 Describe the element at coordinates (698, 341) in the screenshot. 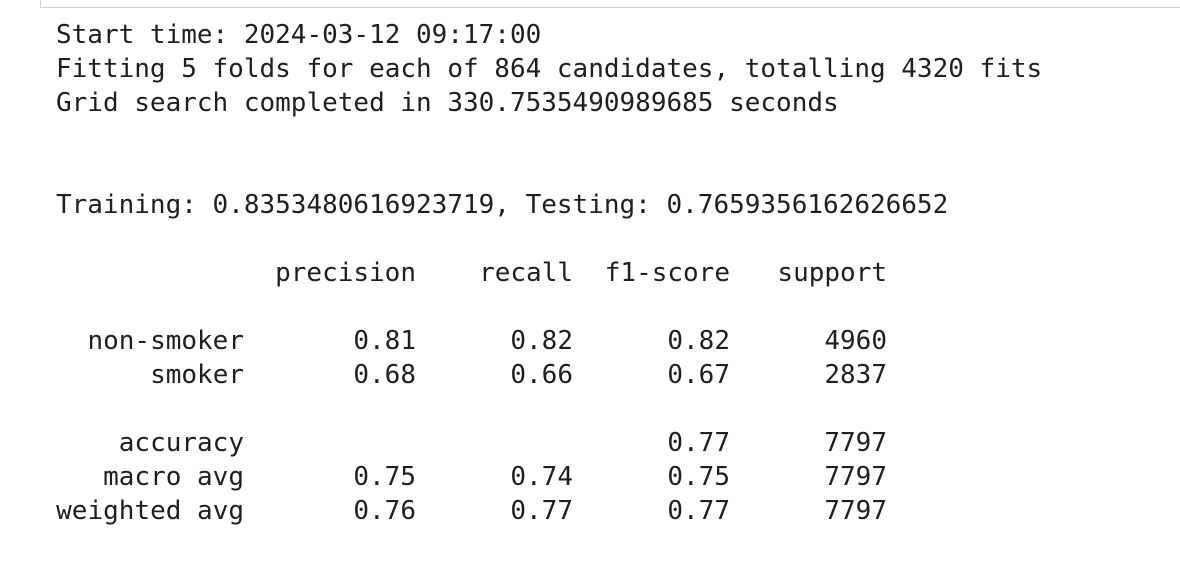

I see `row-f1-score: 0.82` at that location.